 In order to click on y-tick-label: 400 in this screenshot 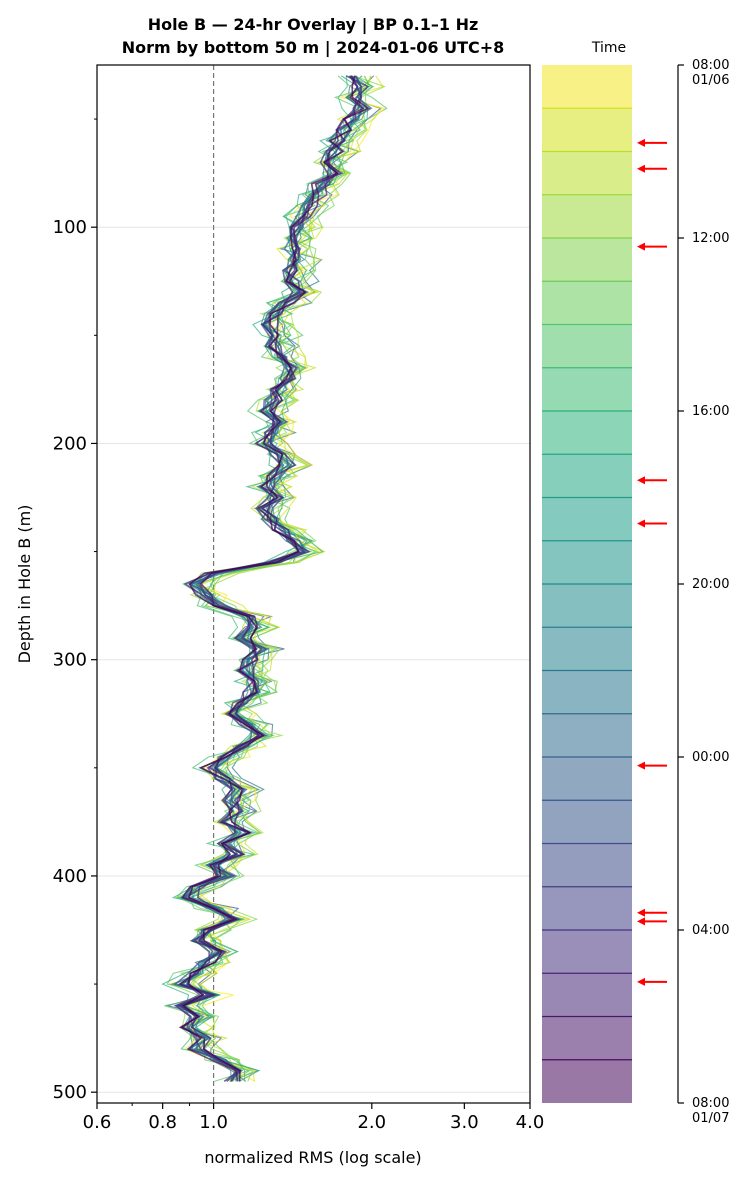, I will do `click(70, 876)`.